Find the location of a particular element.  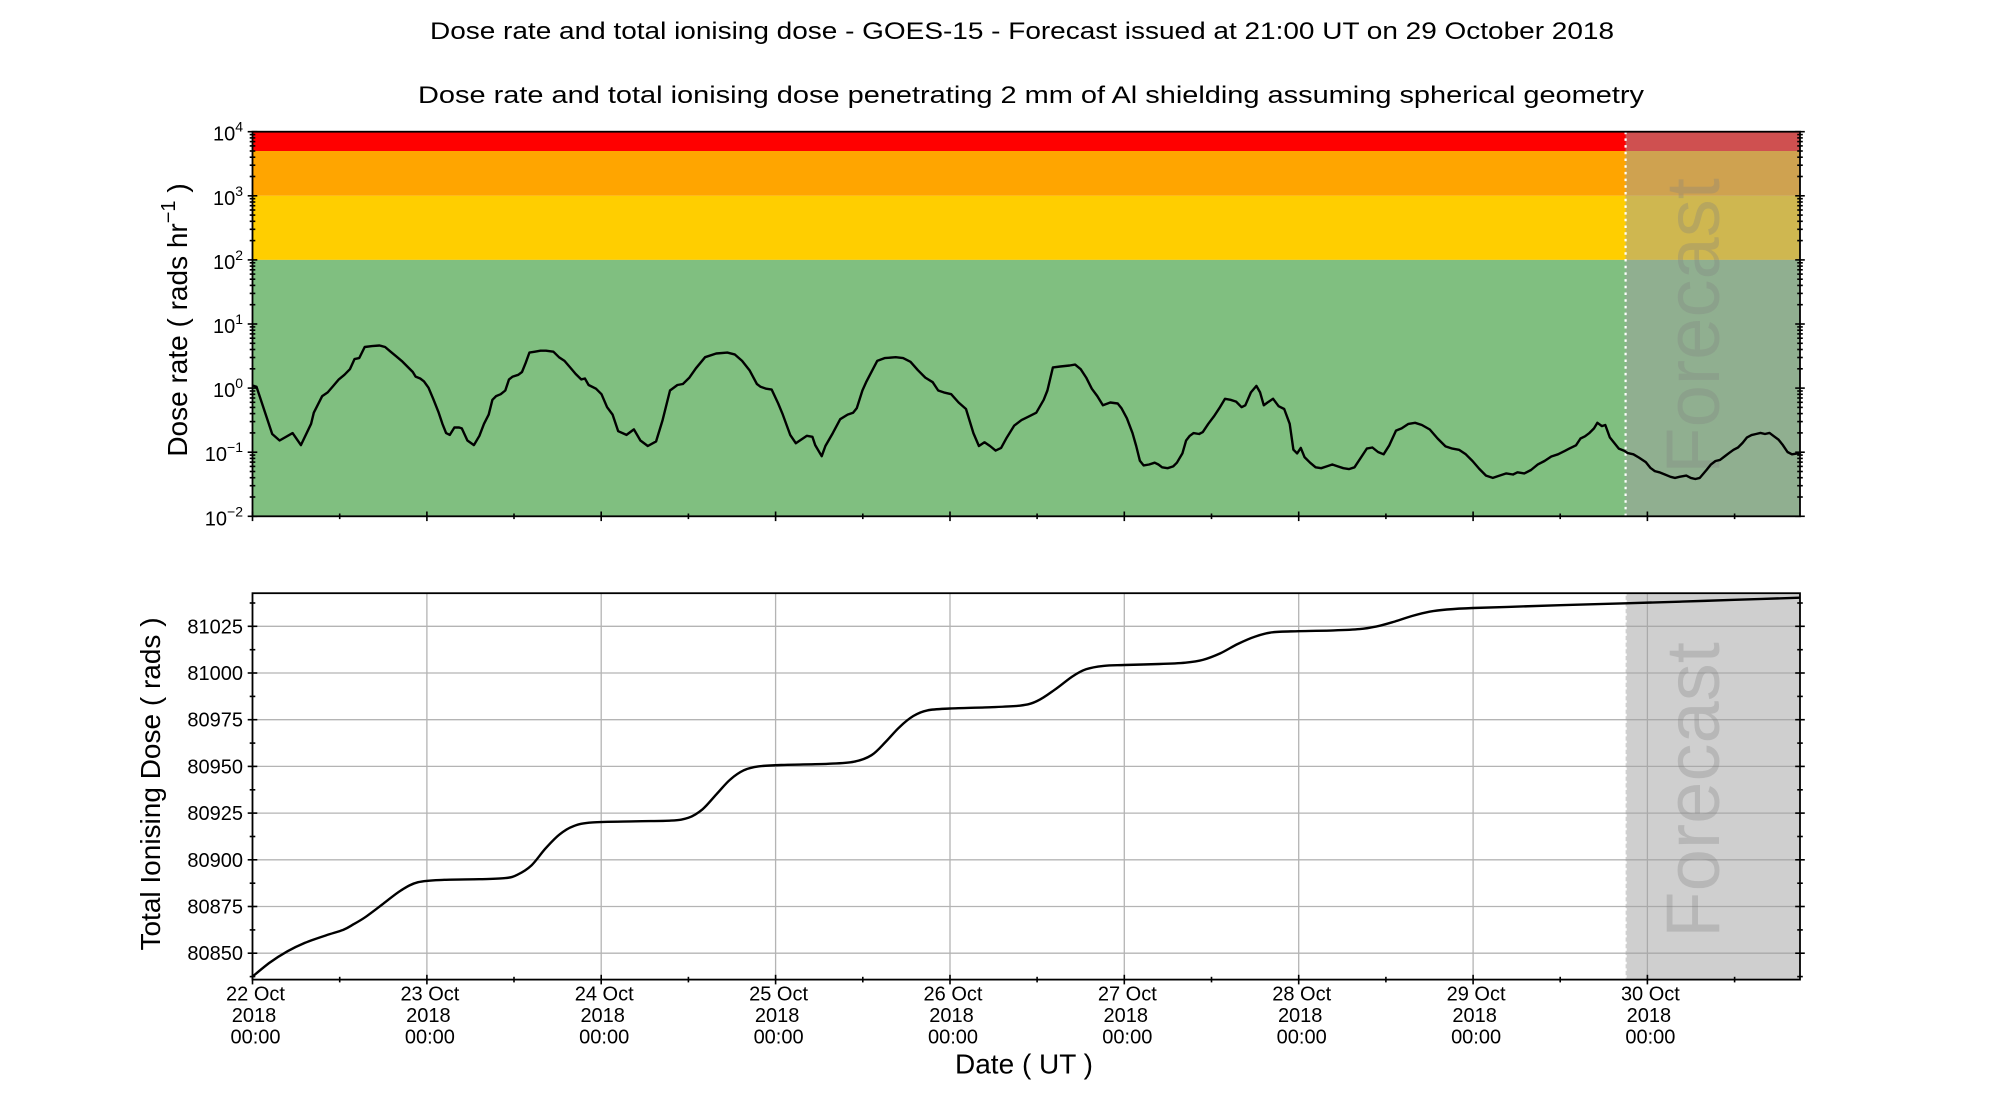

svg-text: 30 Oct is located at coordinates (1650, 995).